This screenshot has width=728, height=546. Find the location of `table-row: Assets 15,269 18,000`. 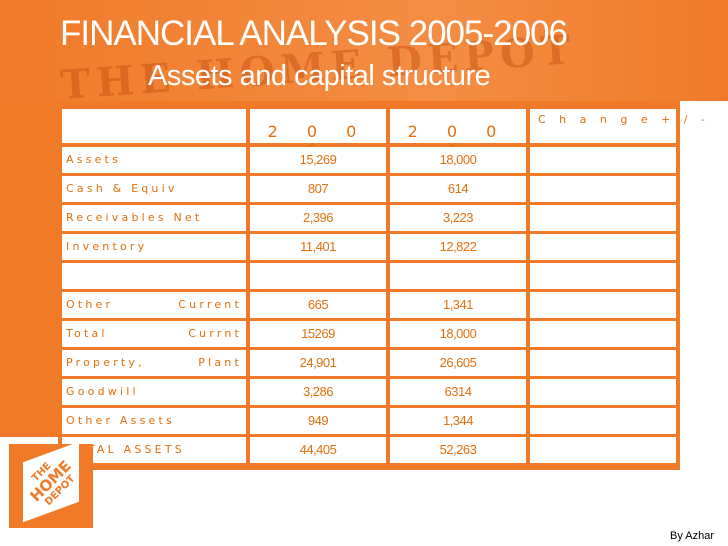

table-row: Assets 15,269 18,000 is located at coordinates (369, 160).